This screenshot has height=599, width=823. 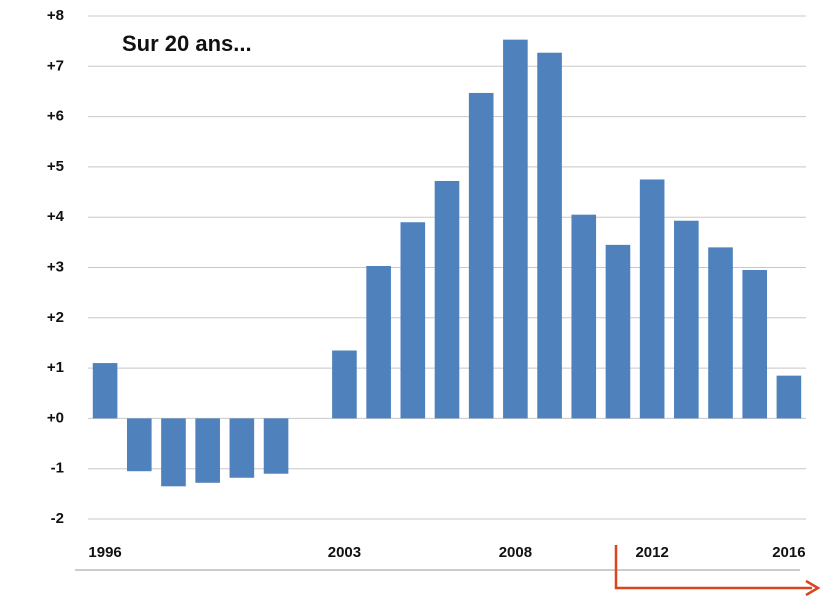 I want to click on y-tick-label: -1, so click(x=57, y=468).